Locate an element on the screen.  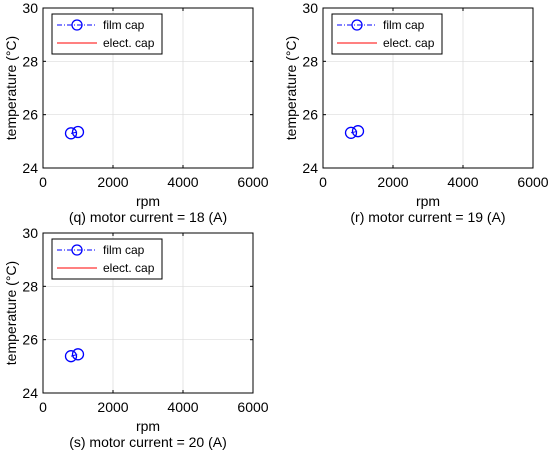
panel-caption: (r) motor current = 19 (A) is located at coordinates (427, 217).